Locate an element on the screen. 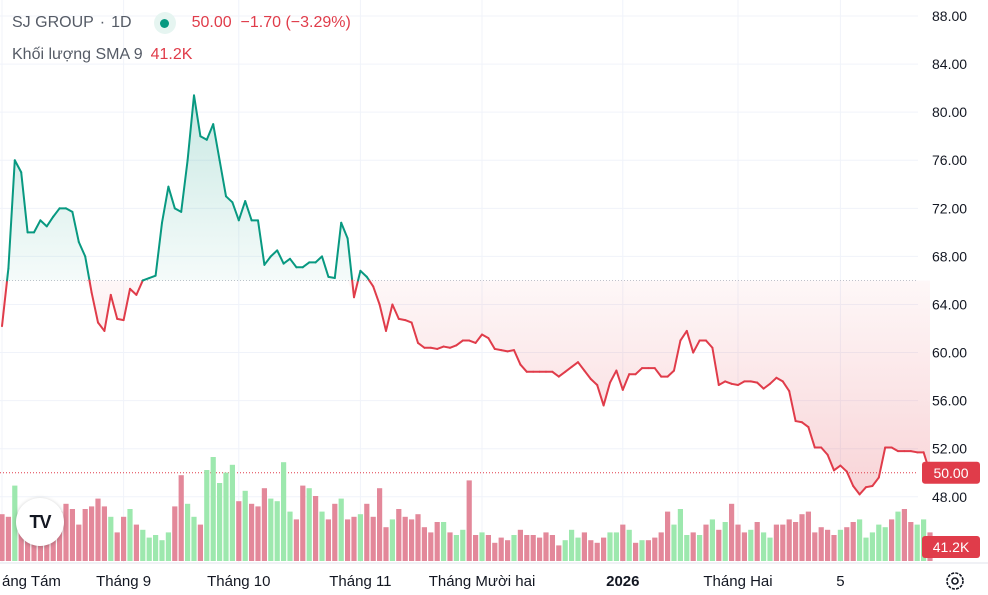 This screenshot has width=988, height=595. chart-settings-icon is located at coordinates (955, 581).